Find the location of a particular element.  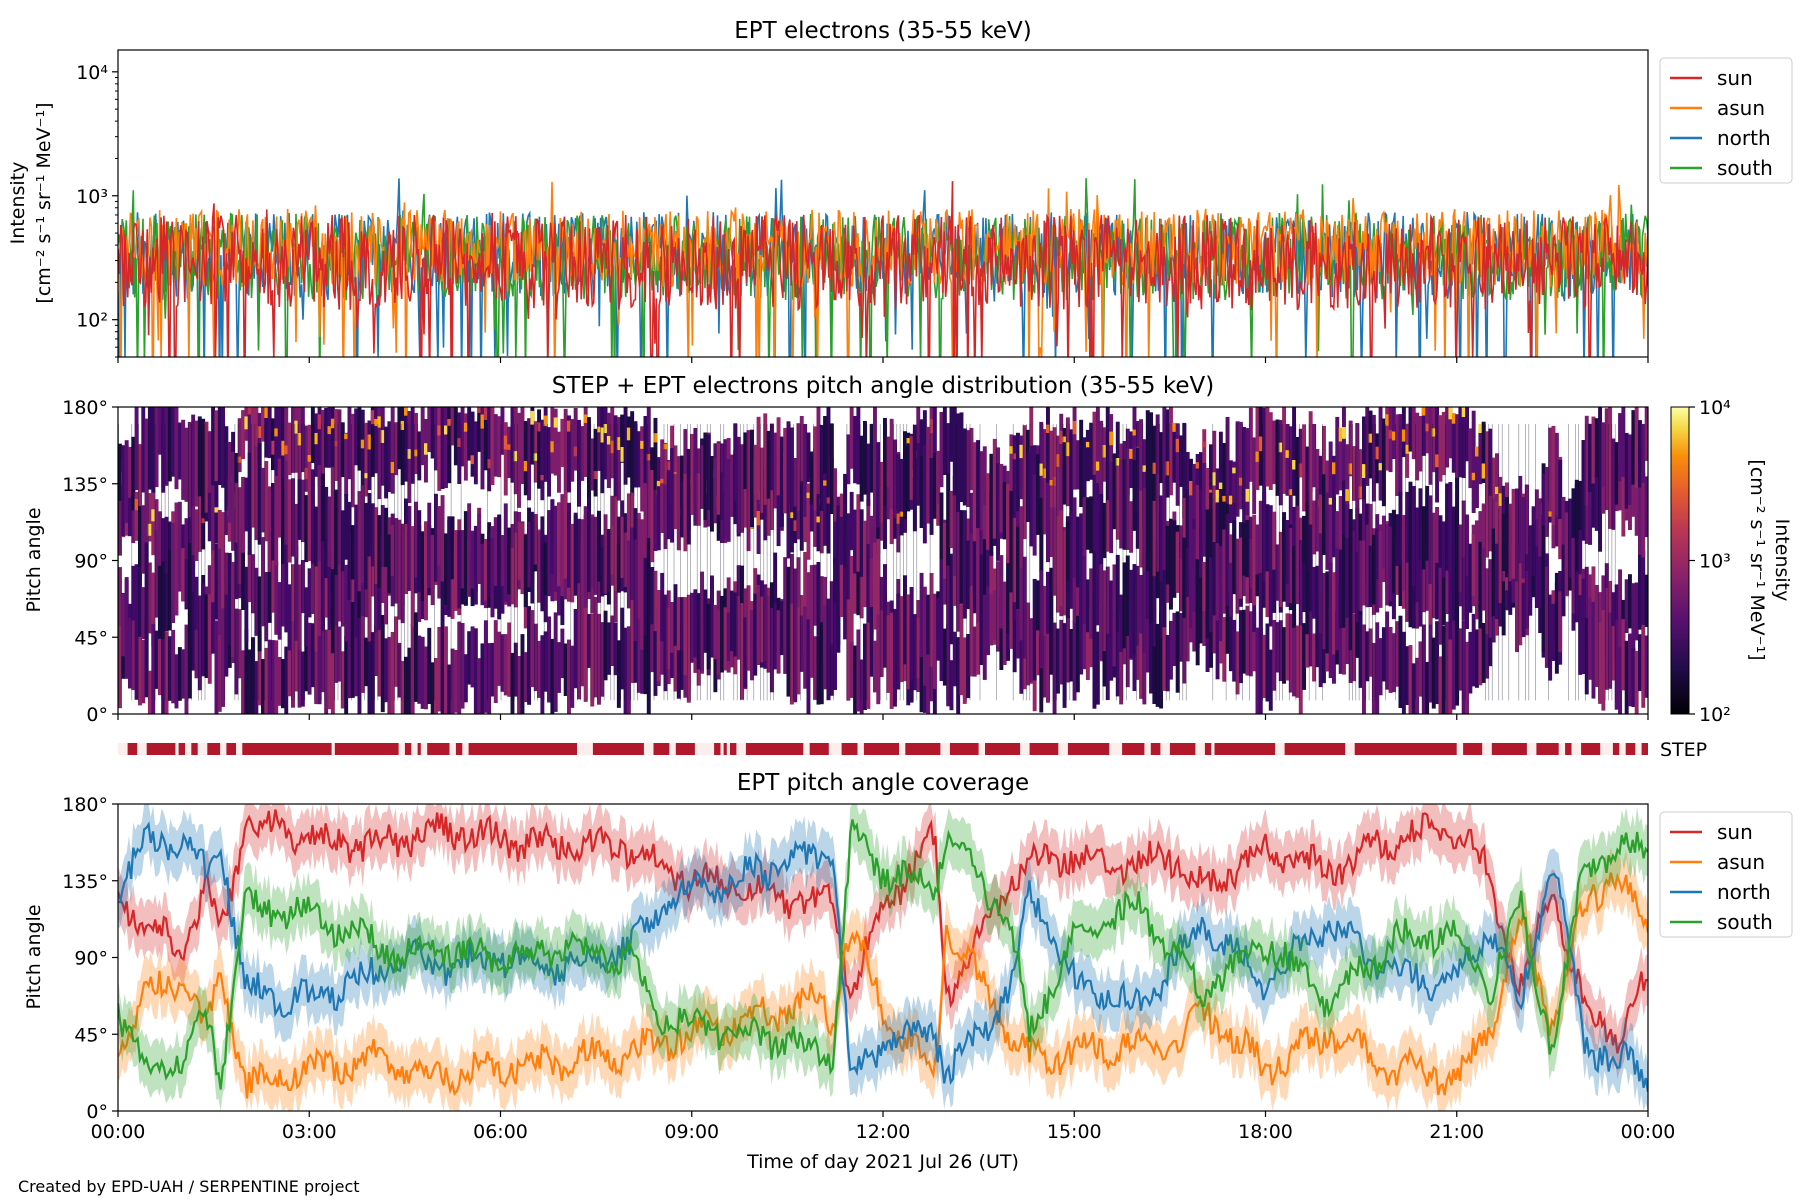

panel4-legend-frame is located at coordinates (1726, 874).